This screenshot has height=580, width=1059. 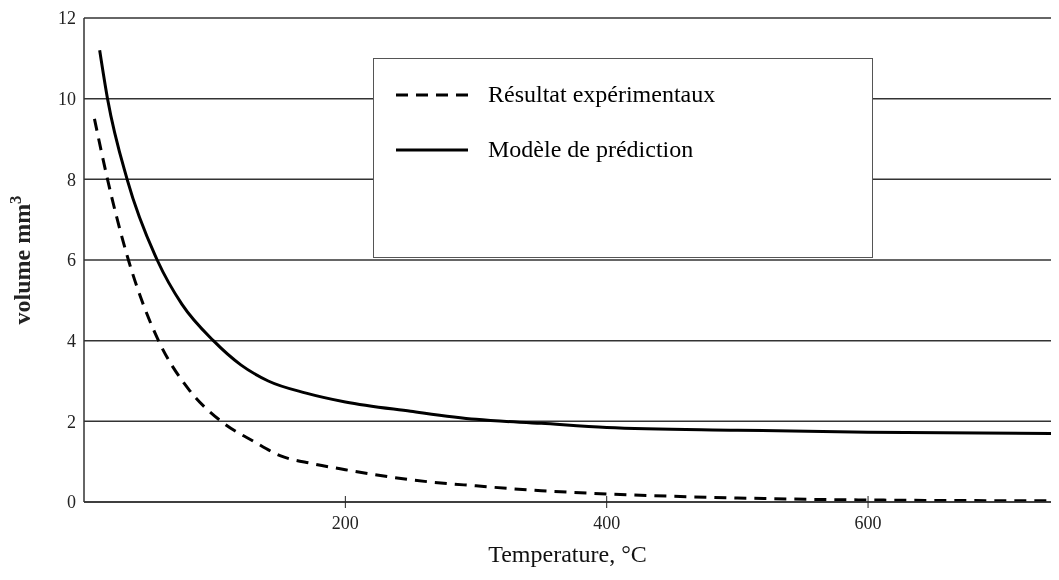 What do you see at coordinates (67, 18) in the screenshot?
I see `y-tick-label: 12` at bounding box center [67, 18].